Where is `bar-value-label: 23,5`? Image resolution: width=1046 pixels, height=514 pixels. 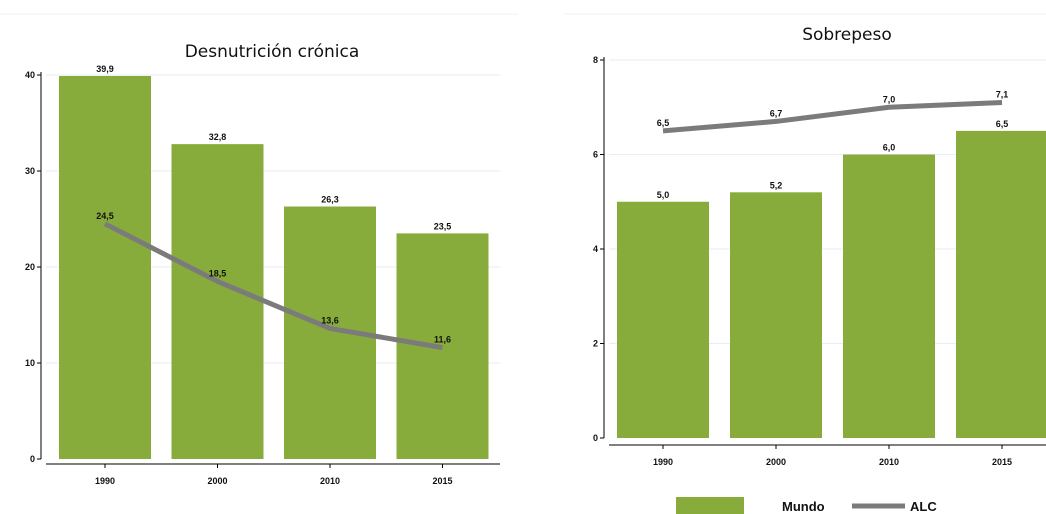 bar-value-label: 23,5 is located at coordinates (443, 226).